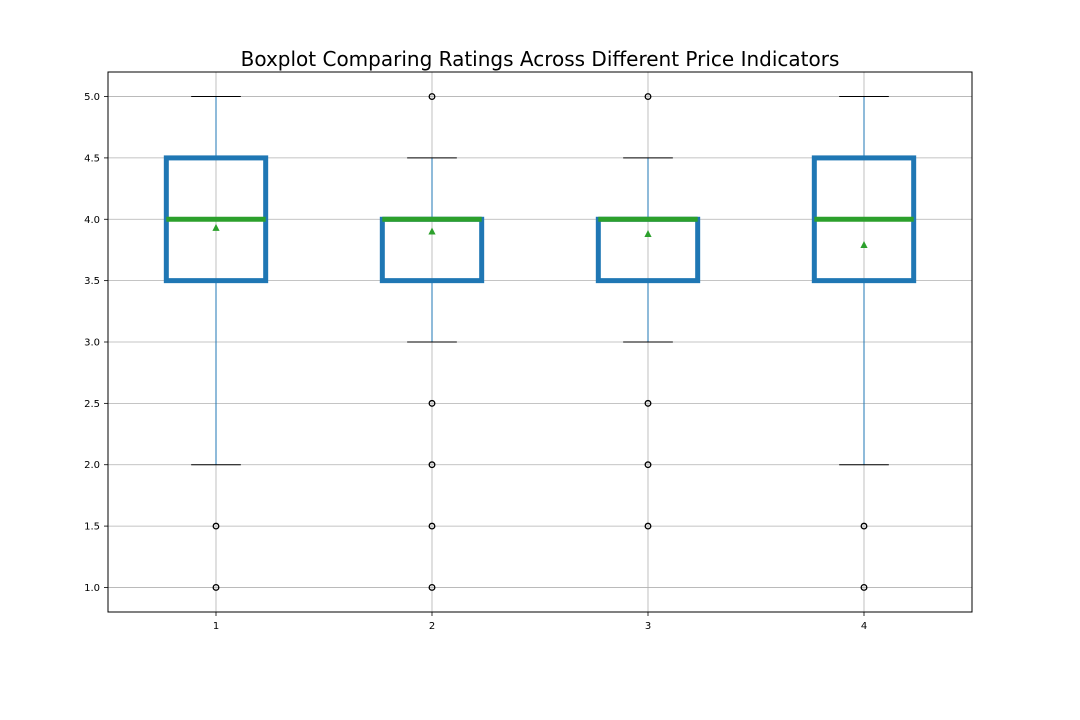 The height and width of the screenshot is (720, 1080). What do you see at coordinates (92, 465) in the screenshot?
I see `y-tick-label: 2.0` at bounding box center [92, 465].